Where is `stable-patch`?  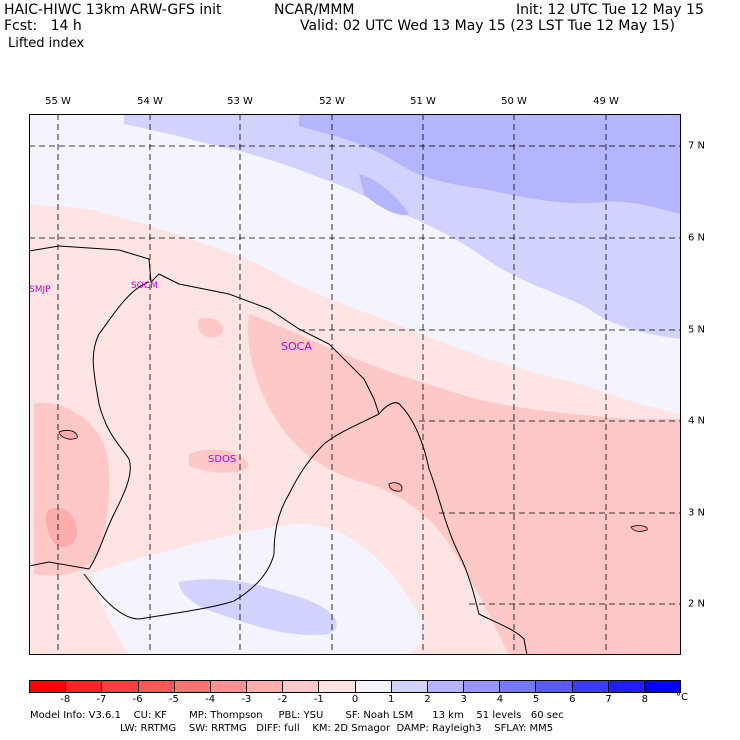
stable-patch is located at coordinates (384, 195).